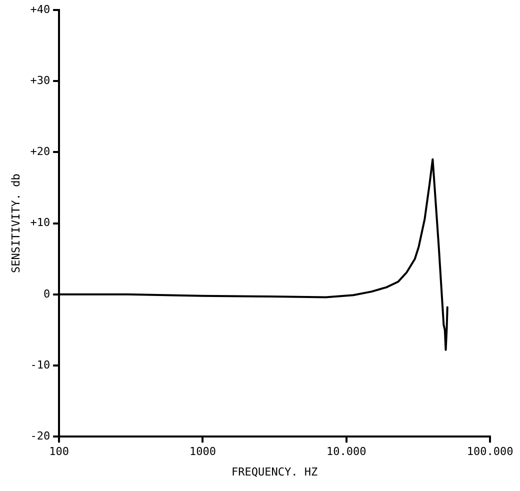 The height and width of the screenshot is (491, 520). I want to click on x-tick-label: 100.000, so click(490, 451).